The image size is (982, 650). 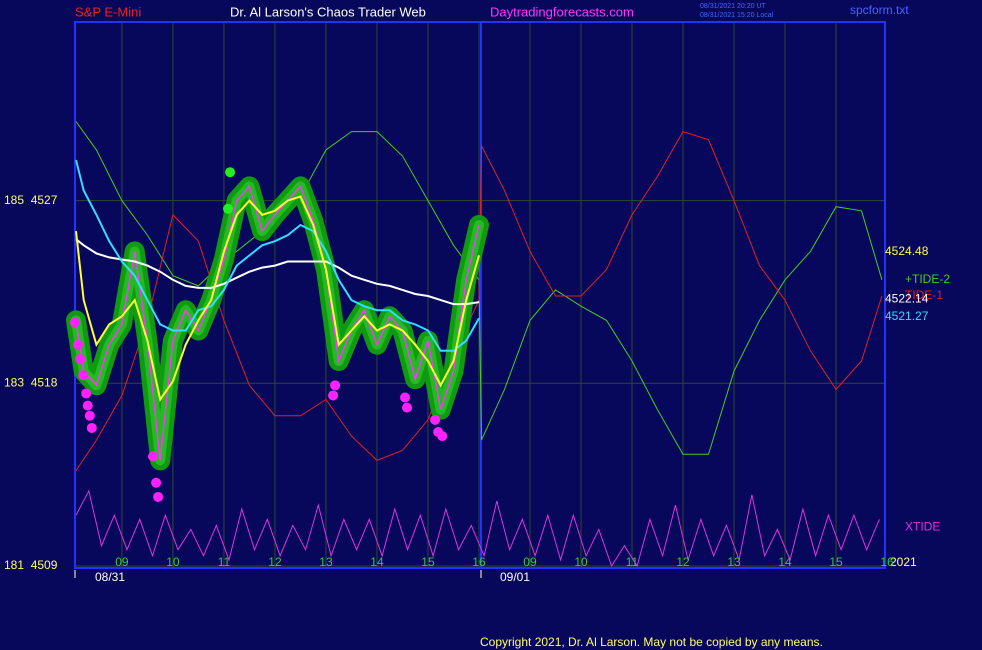 I want to click on date-label: 08/31, so click(x=110, y=577).